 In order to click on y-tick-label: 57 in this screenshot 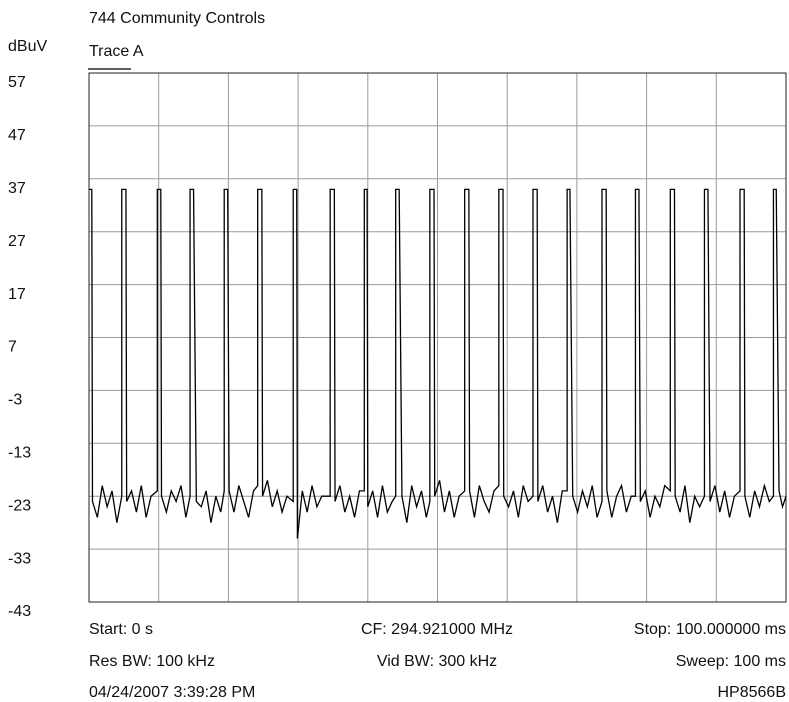, I will do `click(17, 82)`.